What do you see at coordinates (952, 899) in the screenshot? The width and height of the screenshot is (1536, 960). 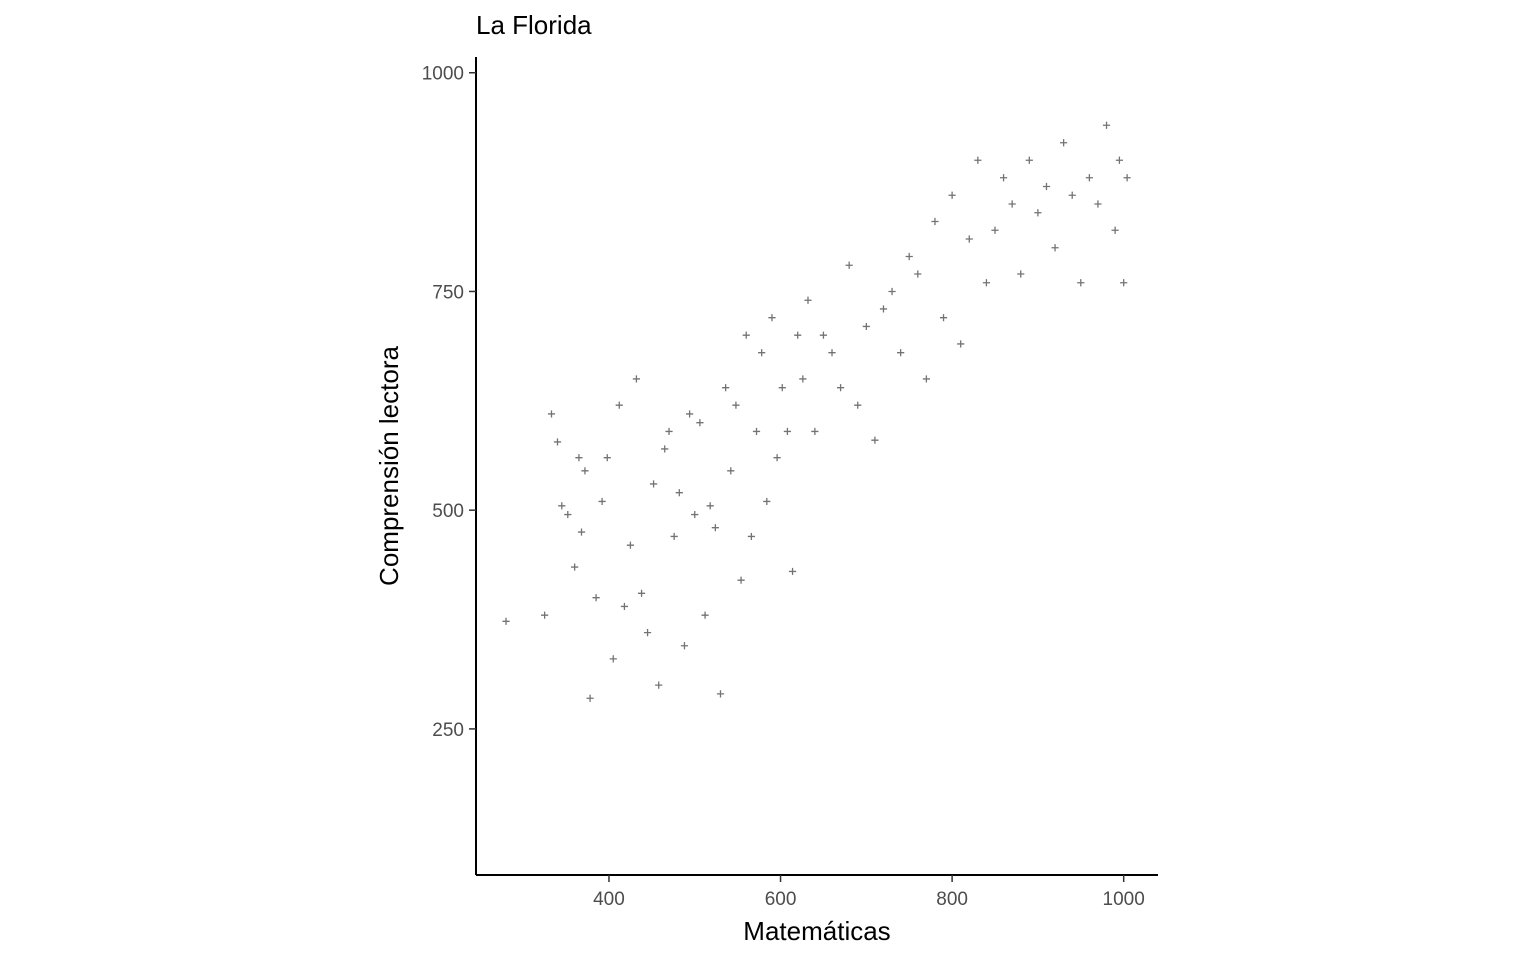 I see `x-tick-label: 800` at bounding box center [952, 899].